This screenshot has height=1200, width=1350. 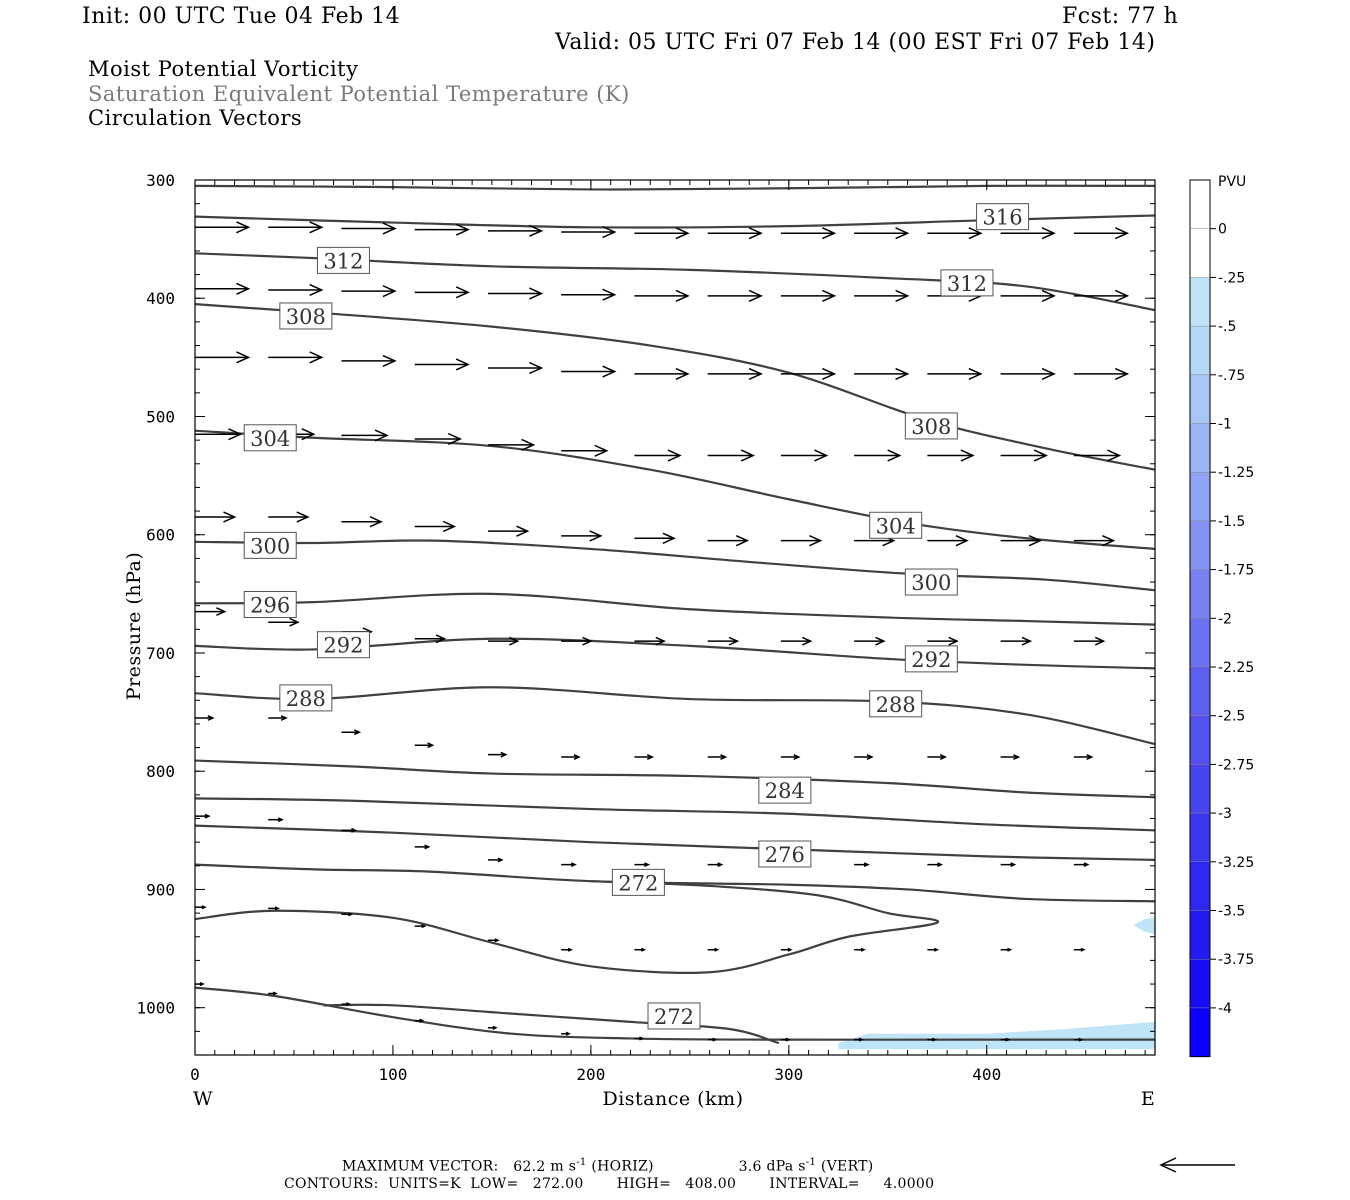 What do you see at coordinates (1236, 765) in the screenshot?
I see `colorbar-label: -2.75` at bounding box center [1236, 765].